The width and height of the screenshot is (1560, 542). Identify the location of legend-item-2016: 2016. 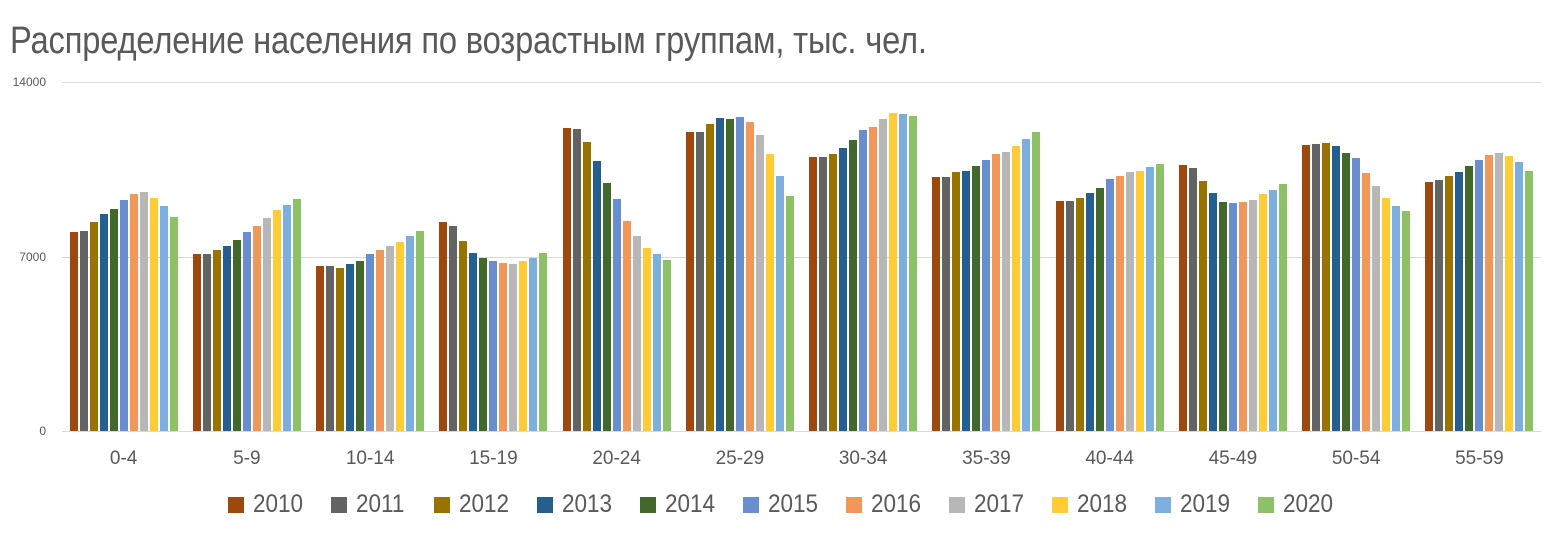
(886, 504).